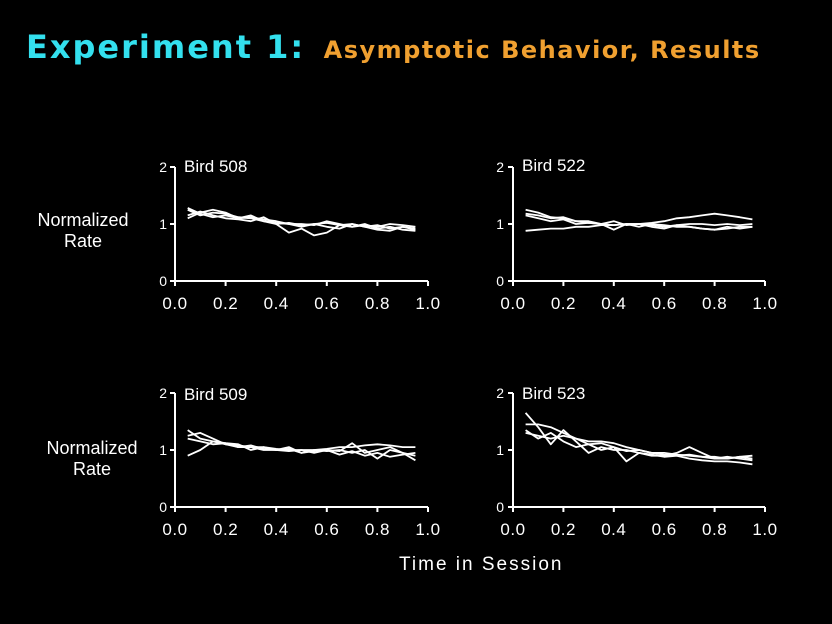 The image size is (832, 624). I want to click on panel-title: Bird 509, so click(215, 394).